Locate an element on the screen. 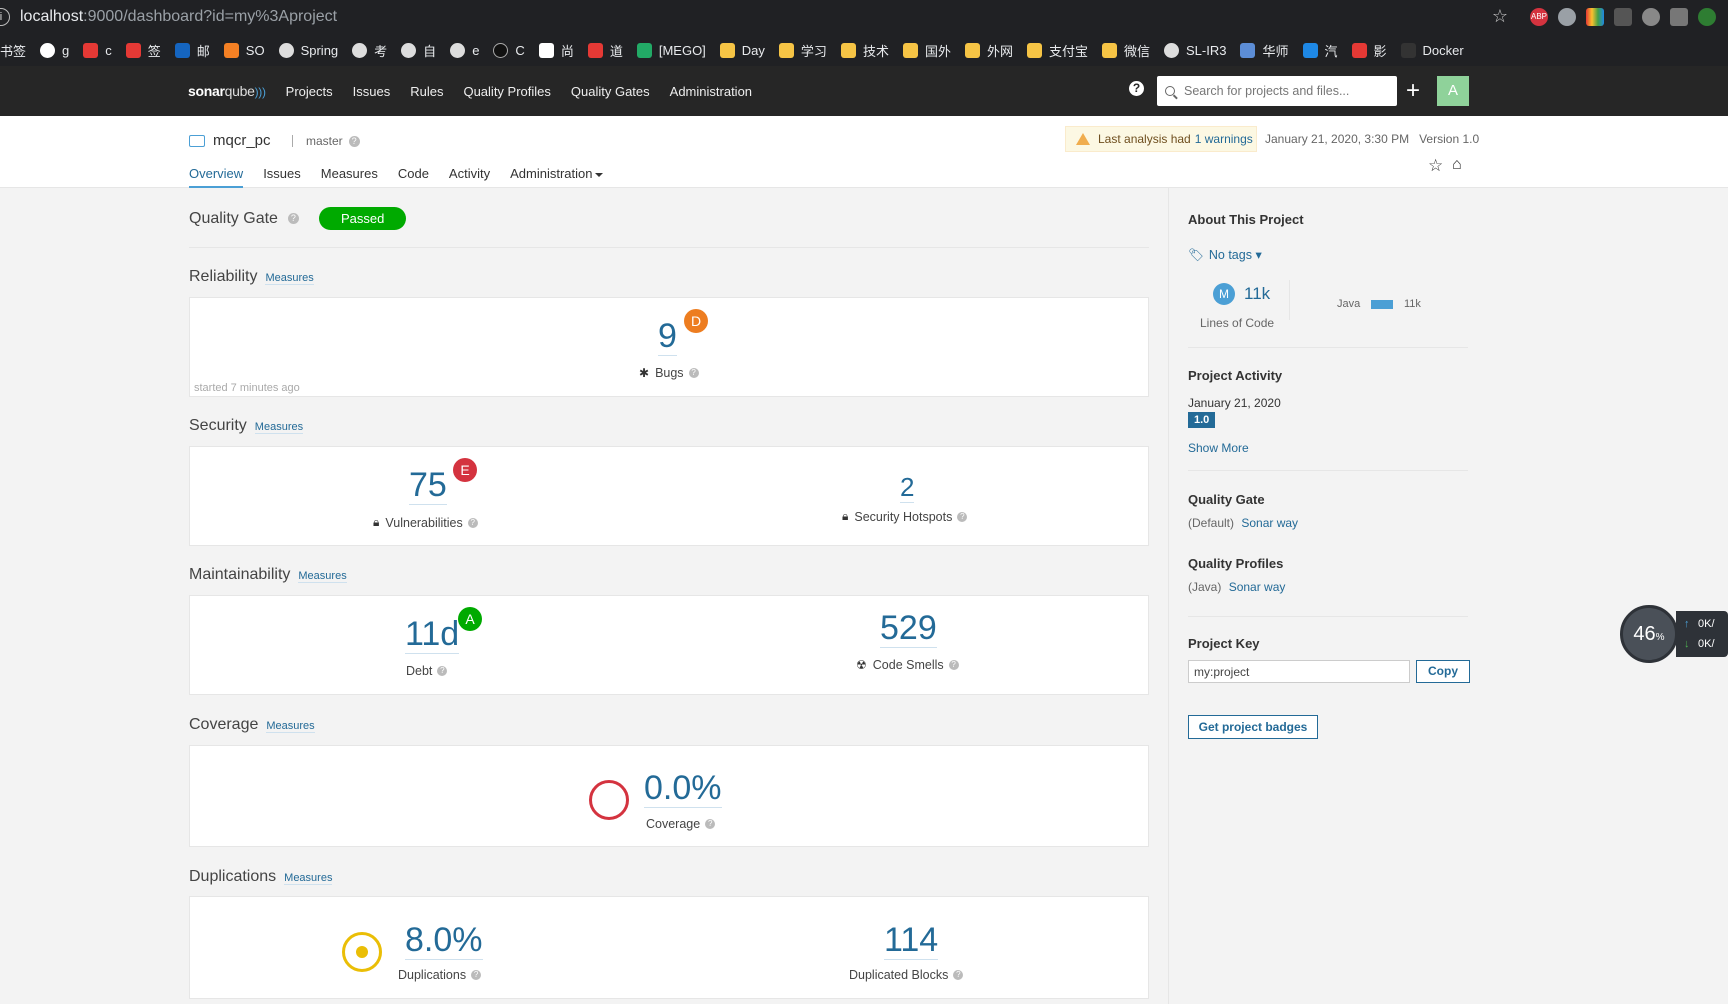 The width and height of the screenshot is (1728, 1004). home-icon: ⌂ is located at coordinates (1457, 164).